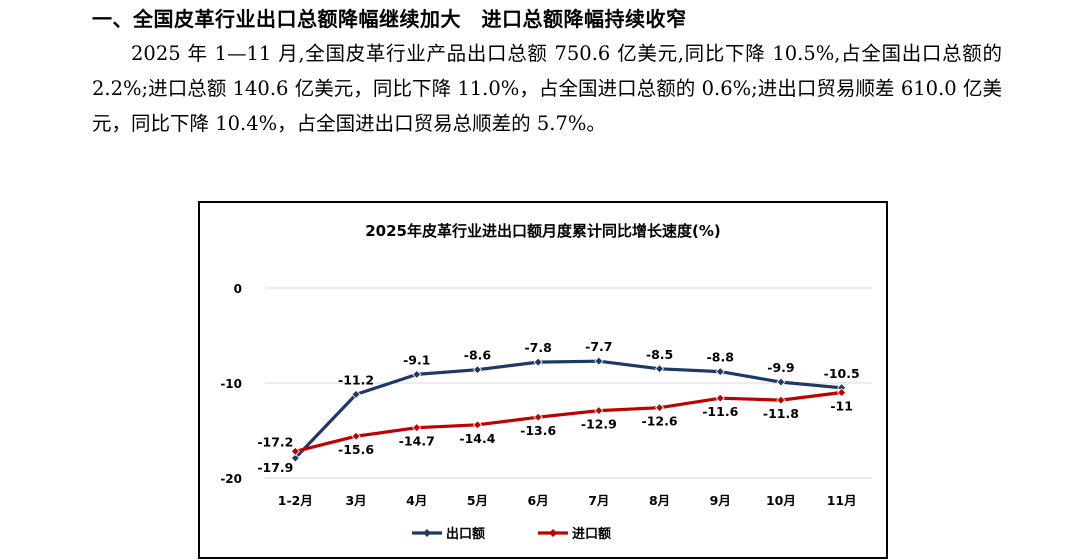 The height and width of the screenshot is (560, 1090). What do you see at coordinates (720, 411) in the screenshot?
I see `data-label: -11.6` at bounding box center [720, 411].